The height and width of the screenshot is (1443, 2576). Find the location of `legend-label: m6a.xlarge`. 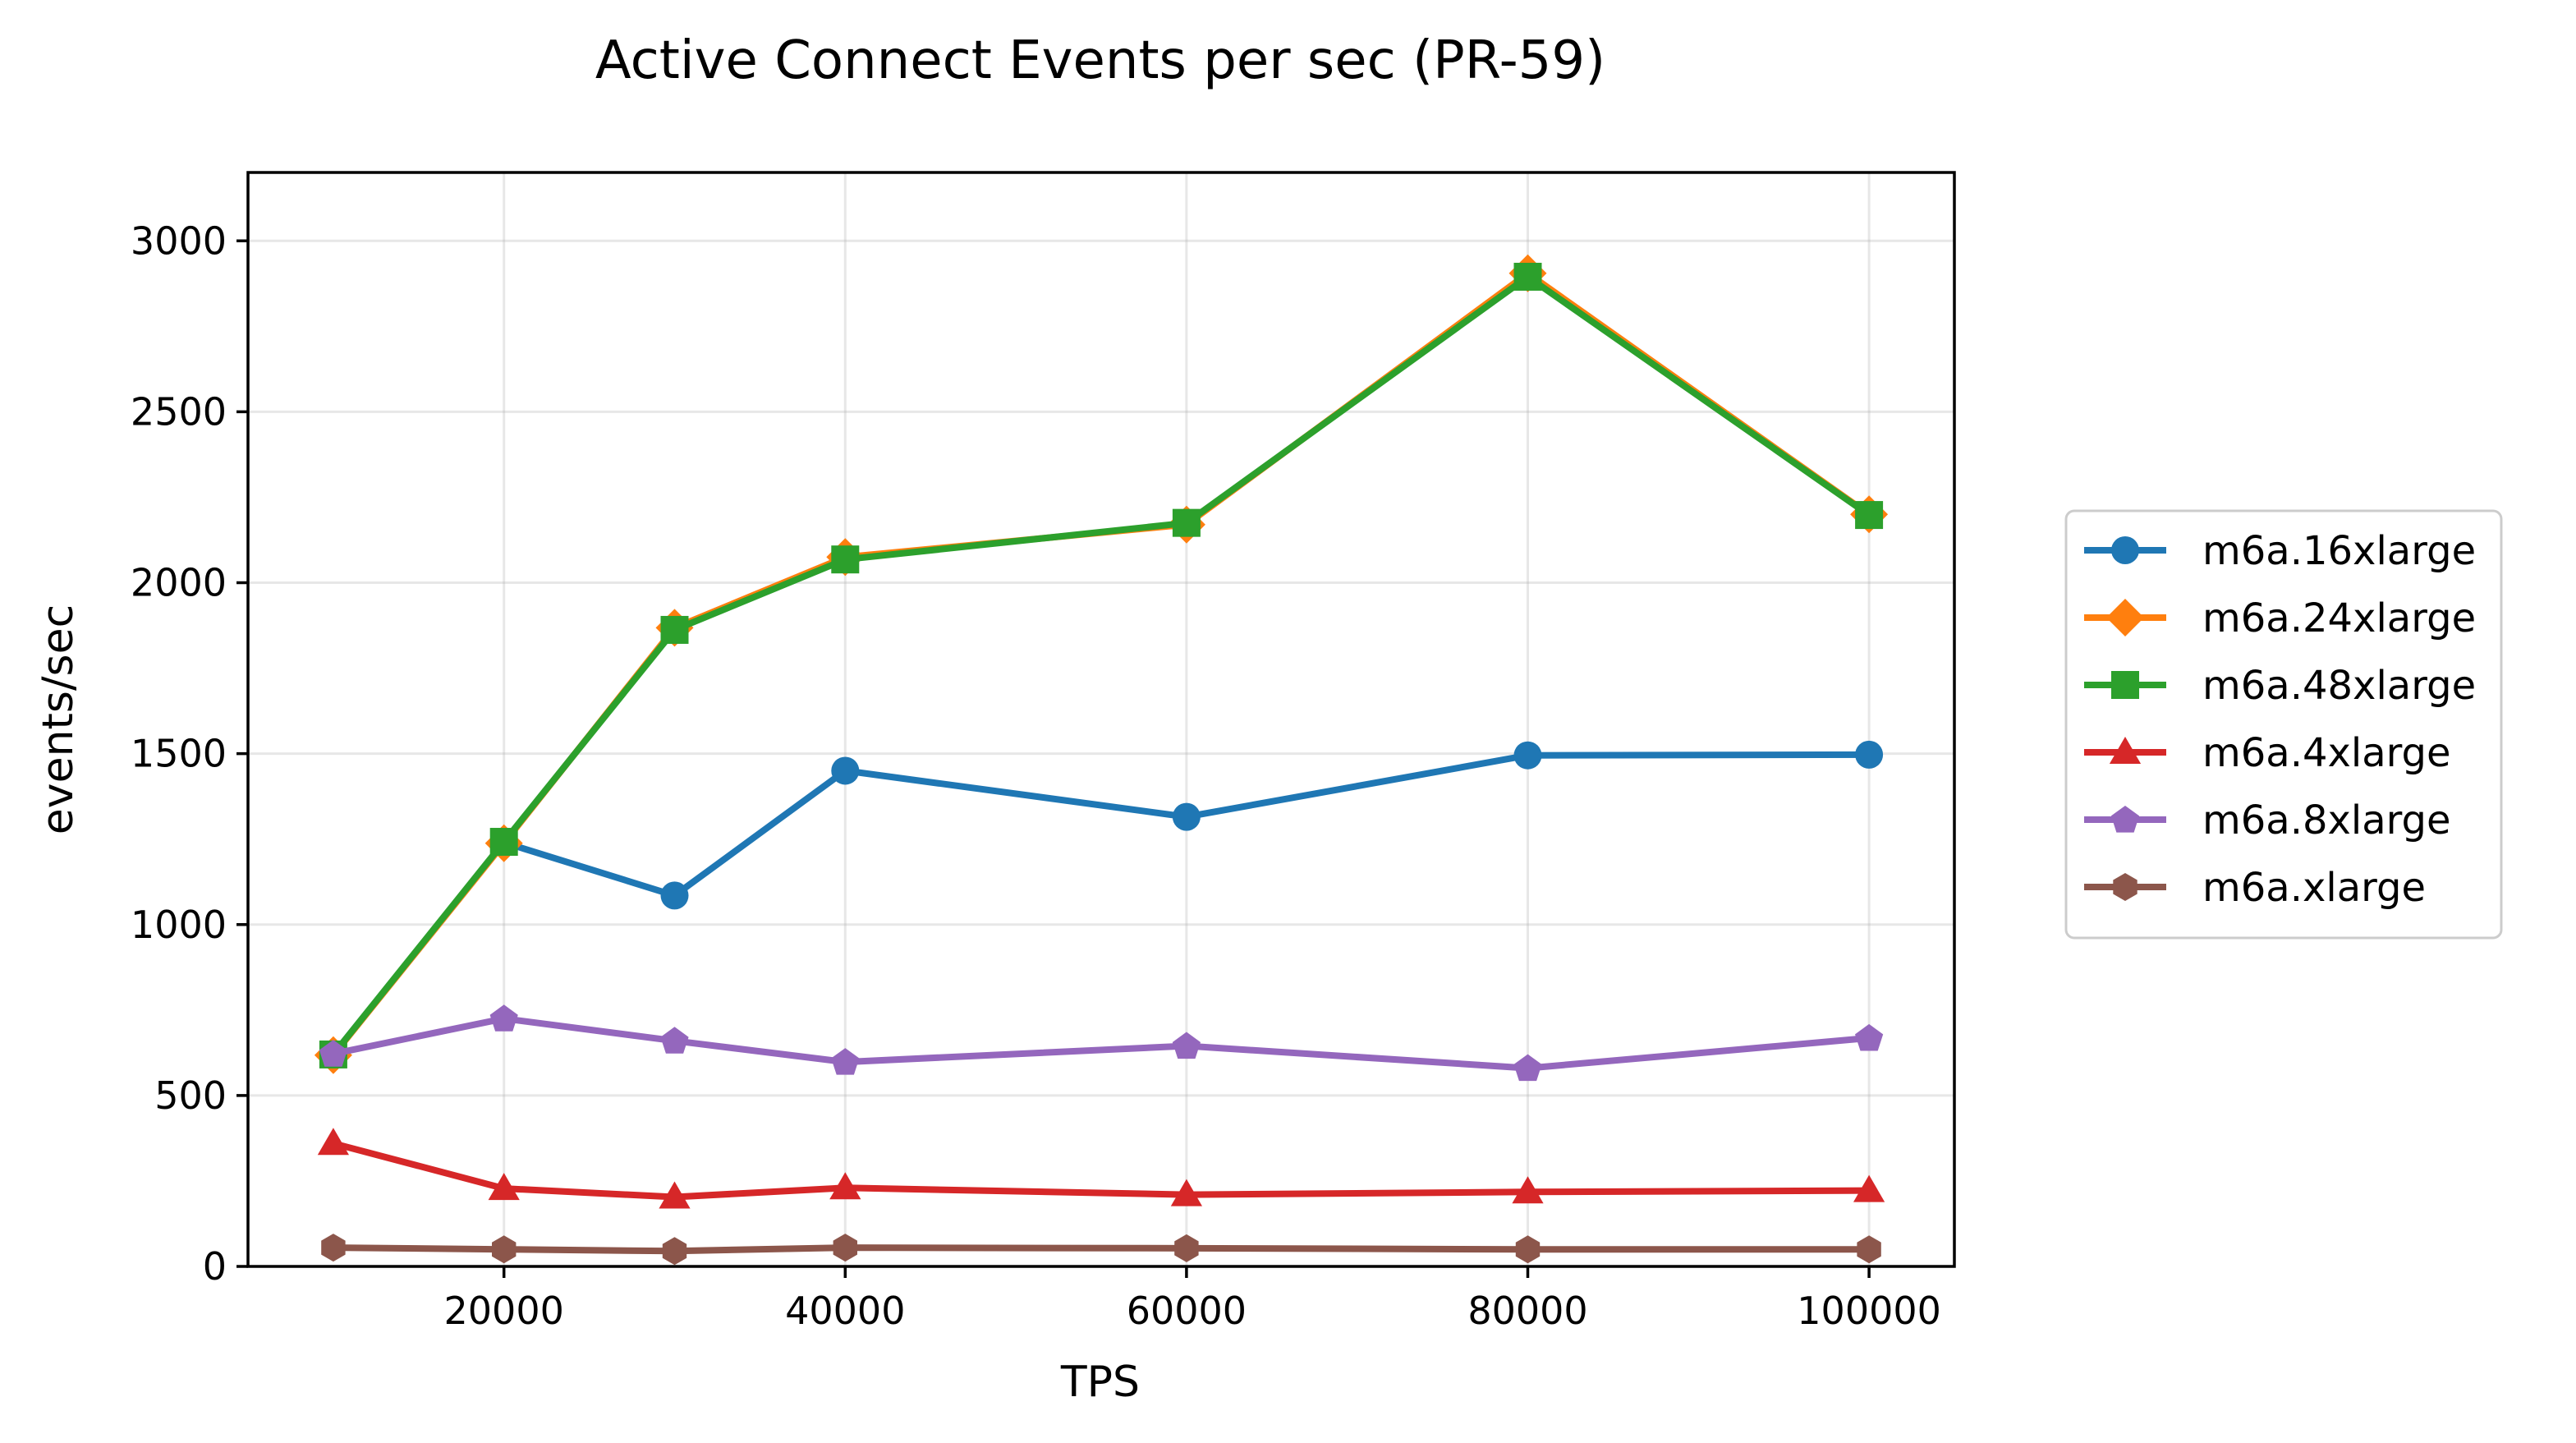

legend-label: m6a.xlarge is located at coordinates (2314, 888).